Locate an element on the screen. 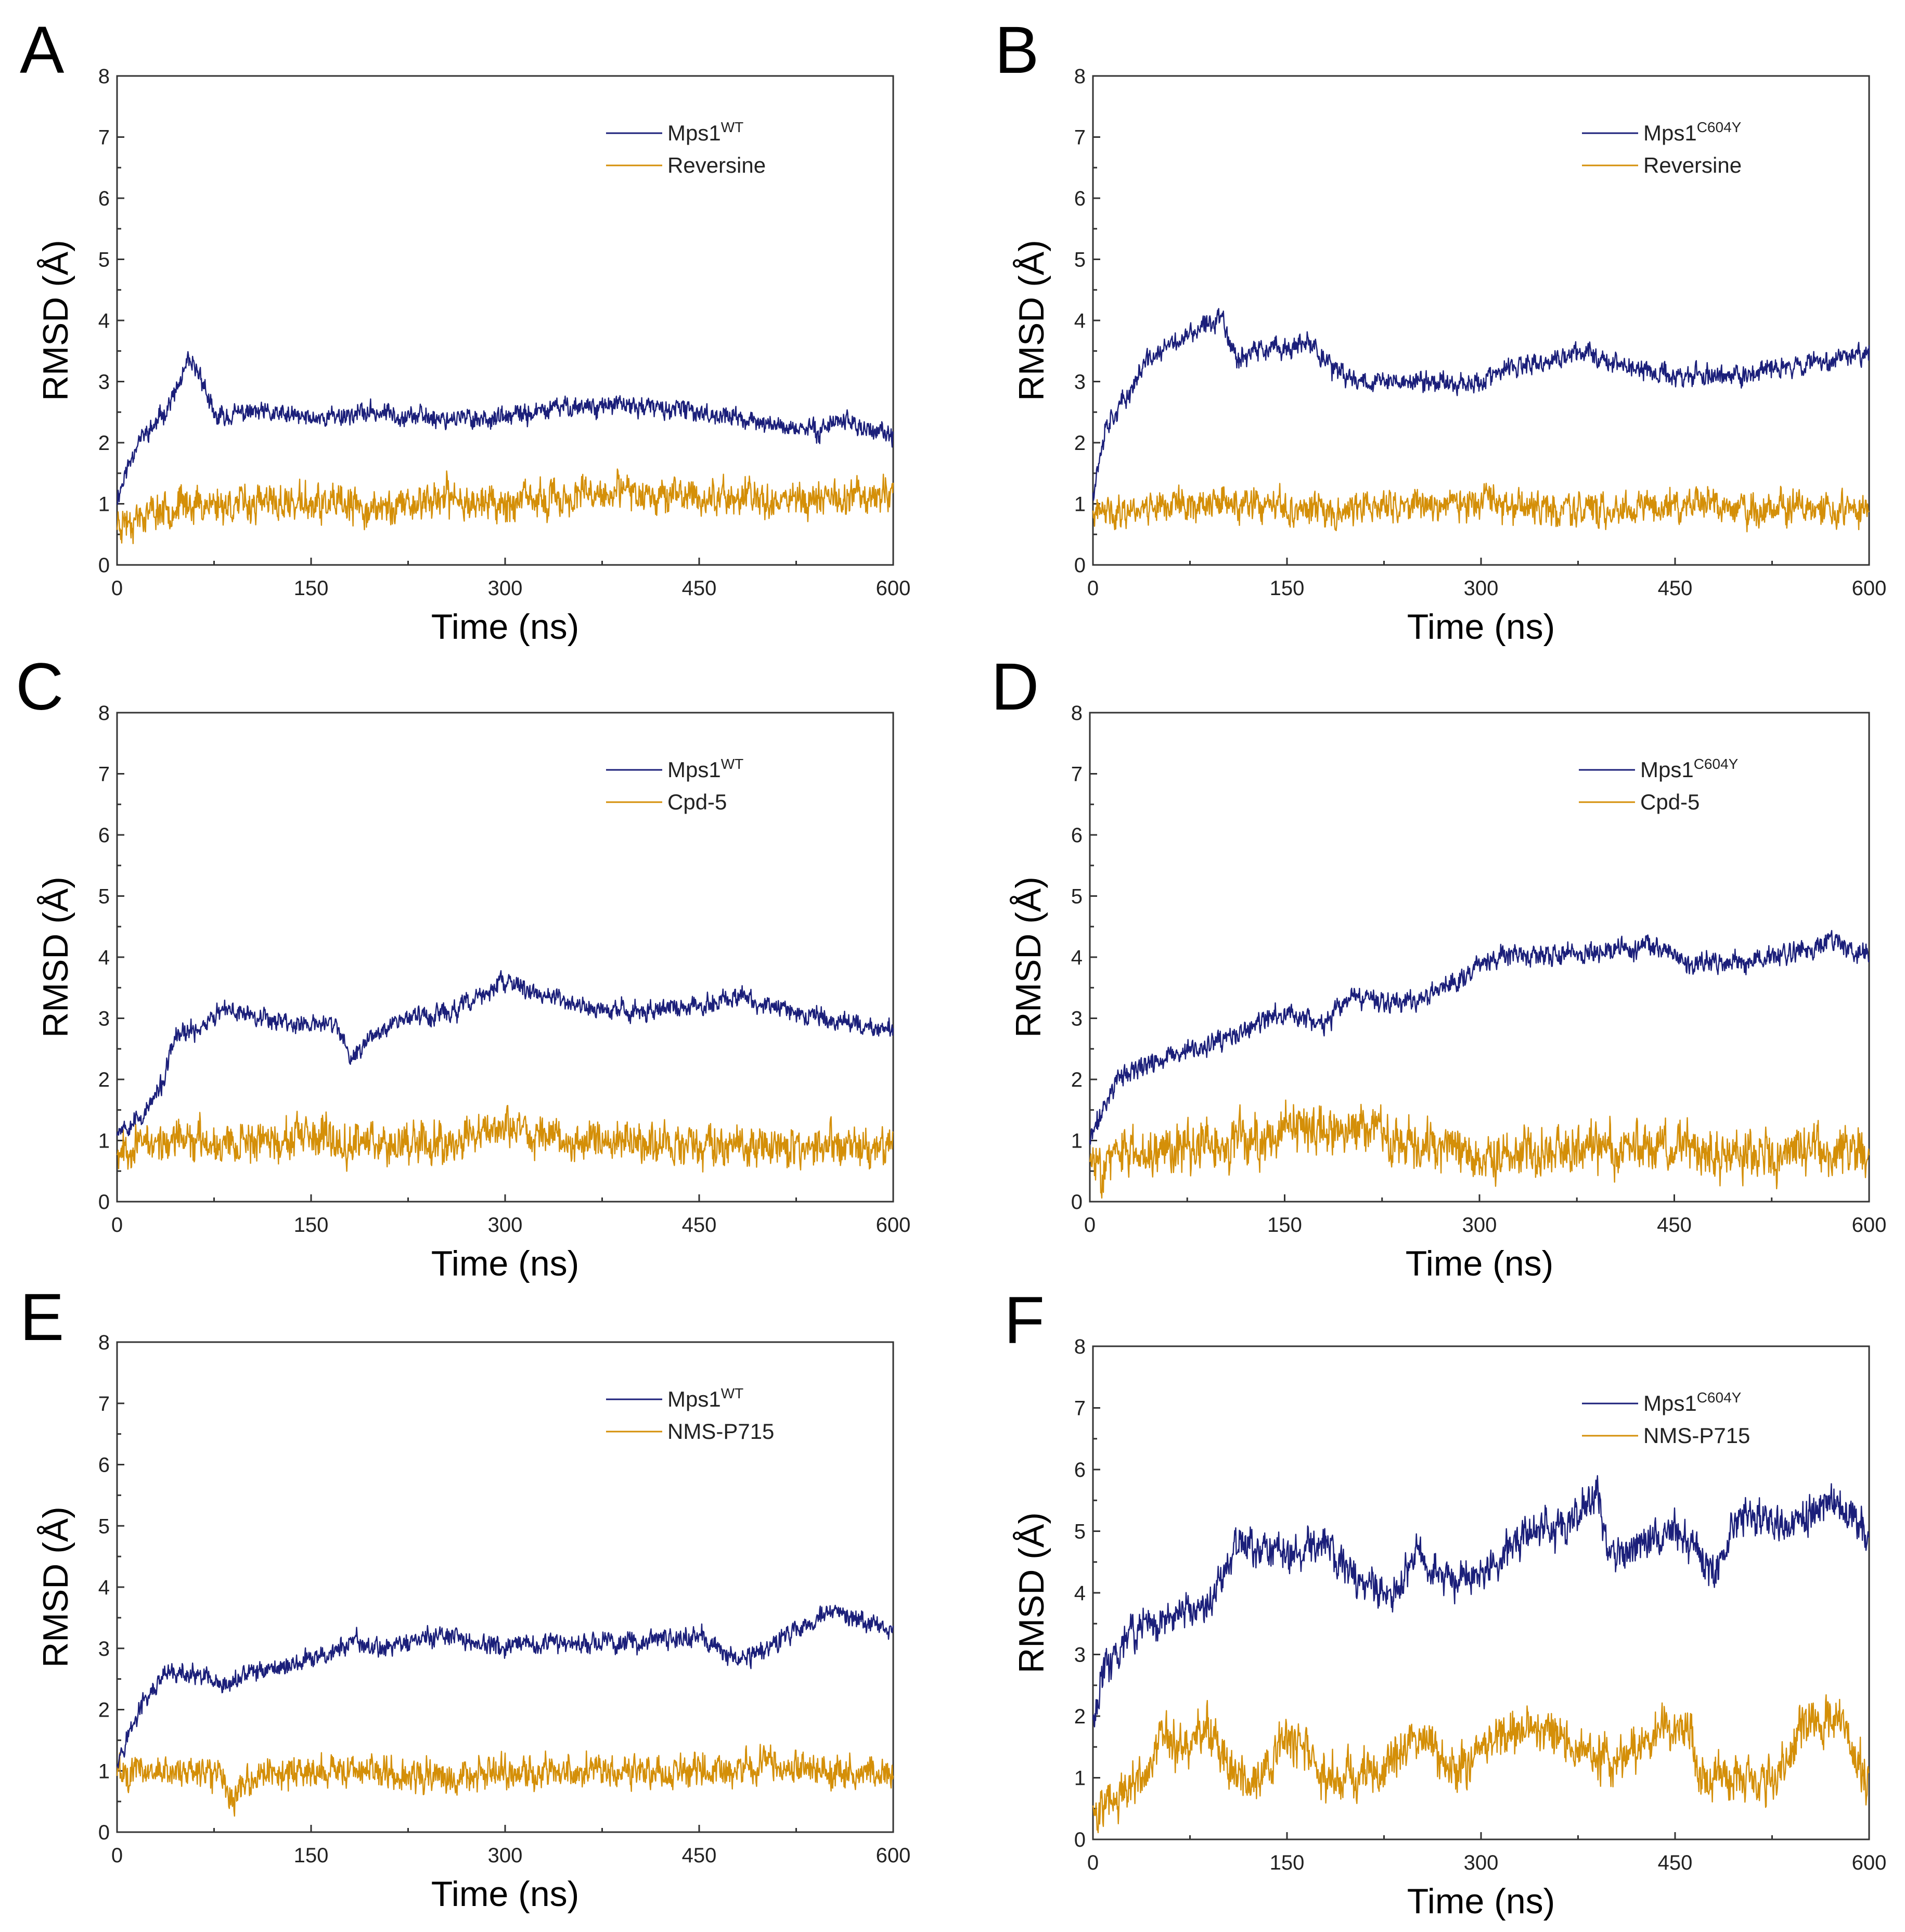 The height and width of the screenshot is (1932, 1905). legend-label: NMS-P715 is located at coordinates (720, 1431).